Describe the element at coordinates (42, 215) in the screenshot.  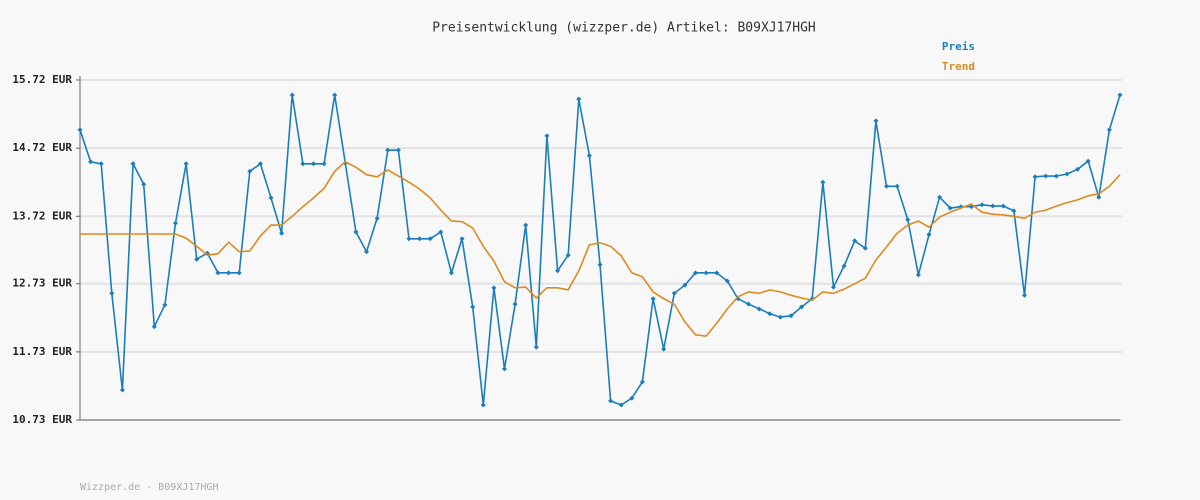
I see `y-tick-label: 13.72 EUR` at that location.